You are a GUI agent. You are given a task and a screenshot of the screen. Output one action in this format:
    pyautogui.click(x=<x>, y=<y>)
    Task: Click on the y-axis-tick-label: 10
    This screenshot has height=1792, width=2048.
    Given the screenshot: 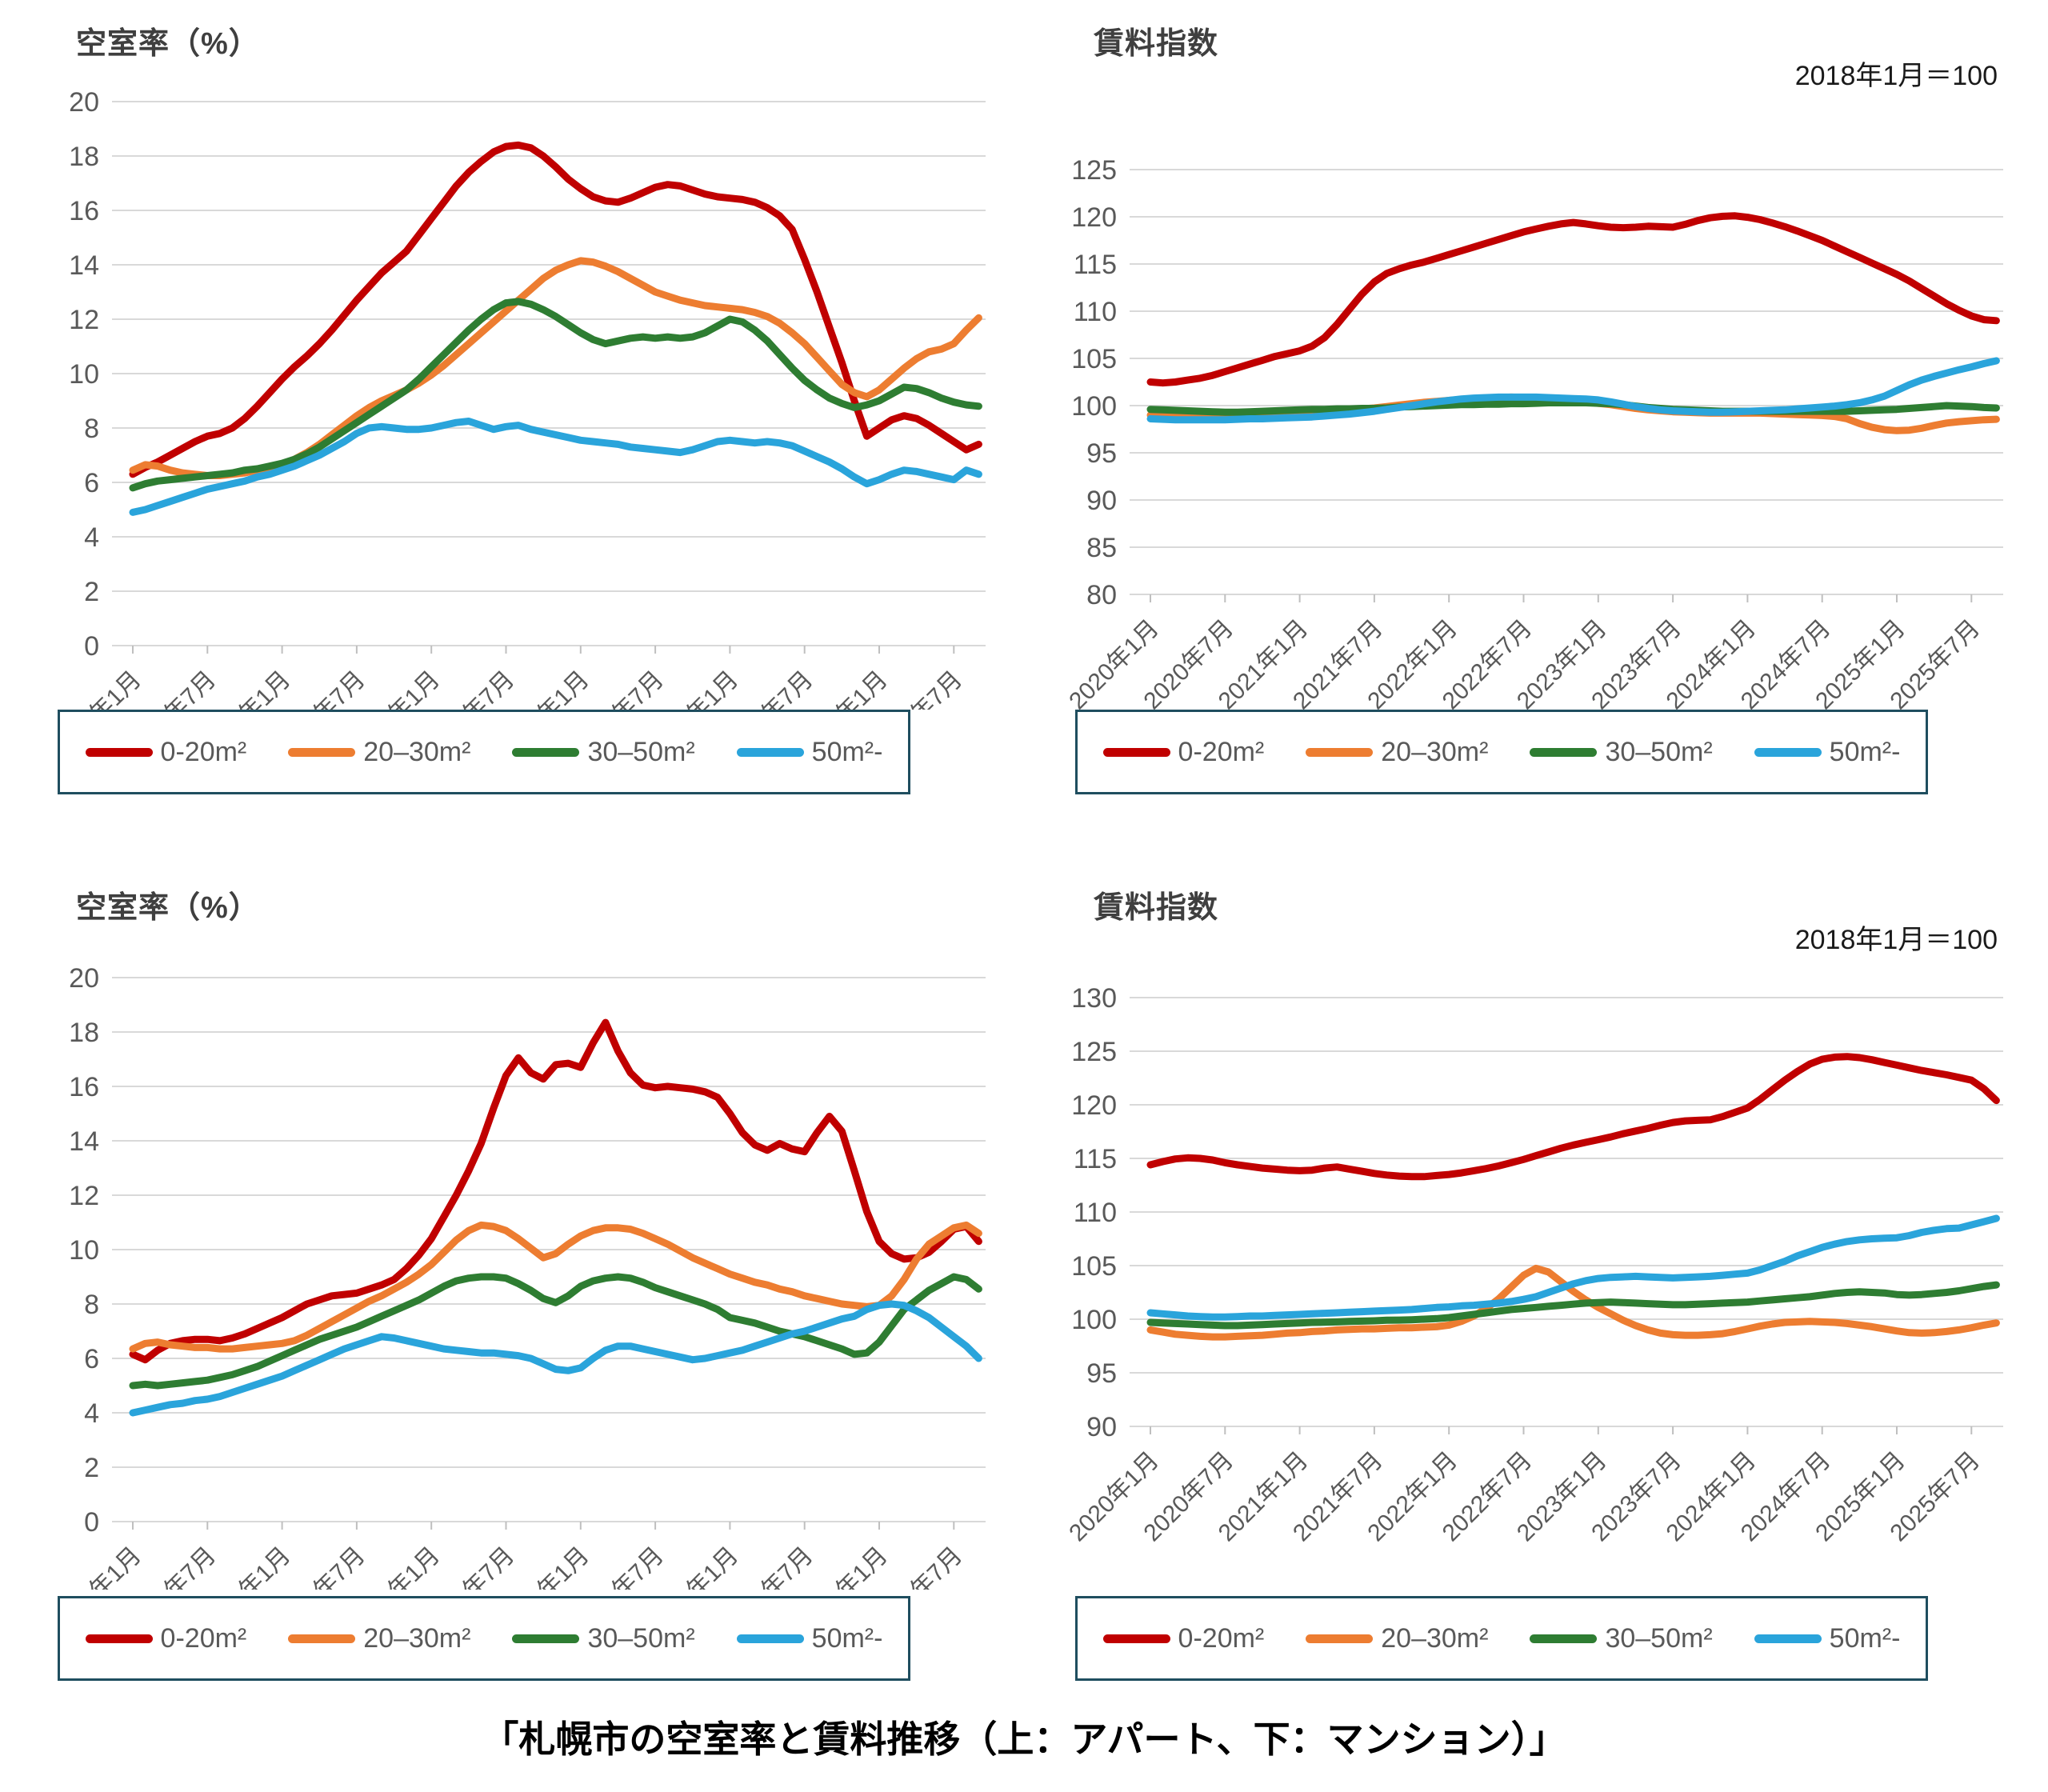 What is the action you would take?
    pyautogui.click(x=84, y=1250)
    